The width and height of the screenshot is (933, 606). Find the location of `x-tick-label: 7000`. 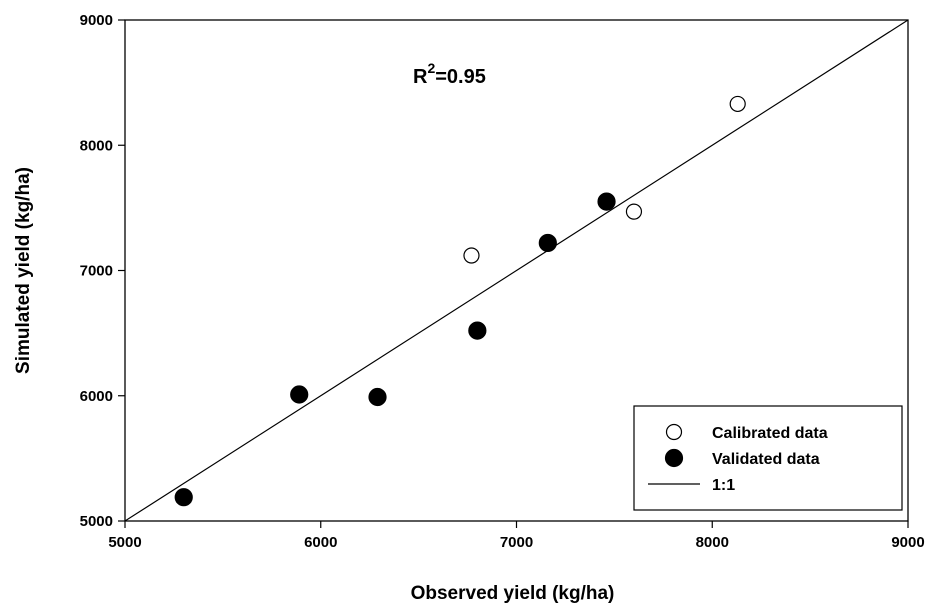

x-tick-label: 7000 is located at coordinates (516, 542).